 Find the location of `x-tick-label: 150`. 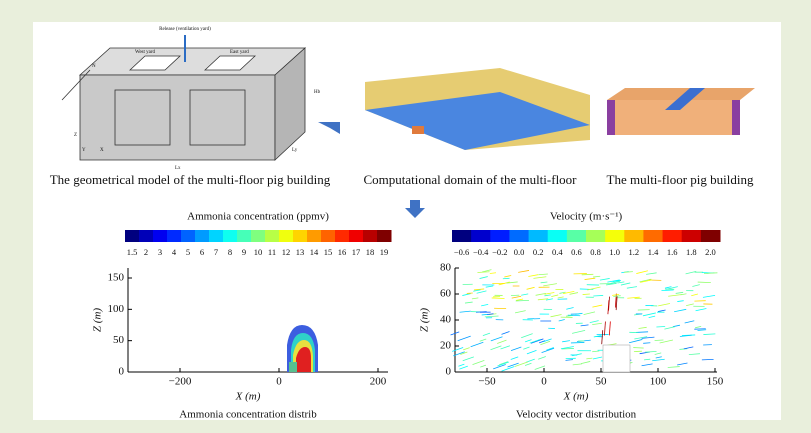

x-tick-label: 150 is located at coordinates (715, 382).